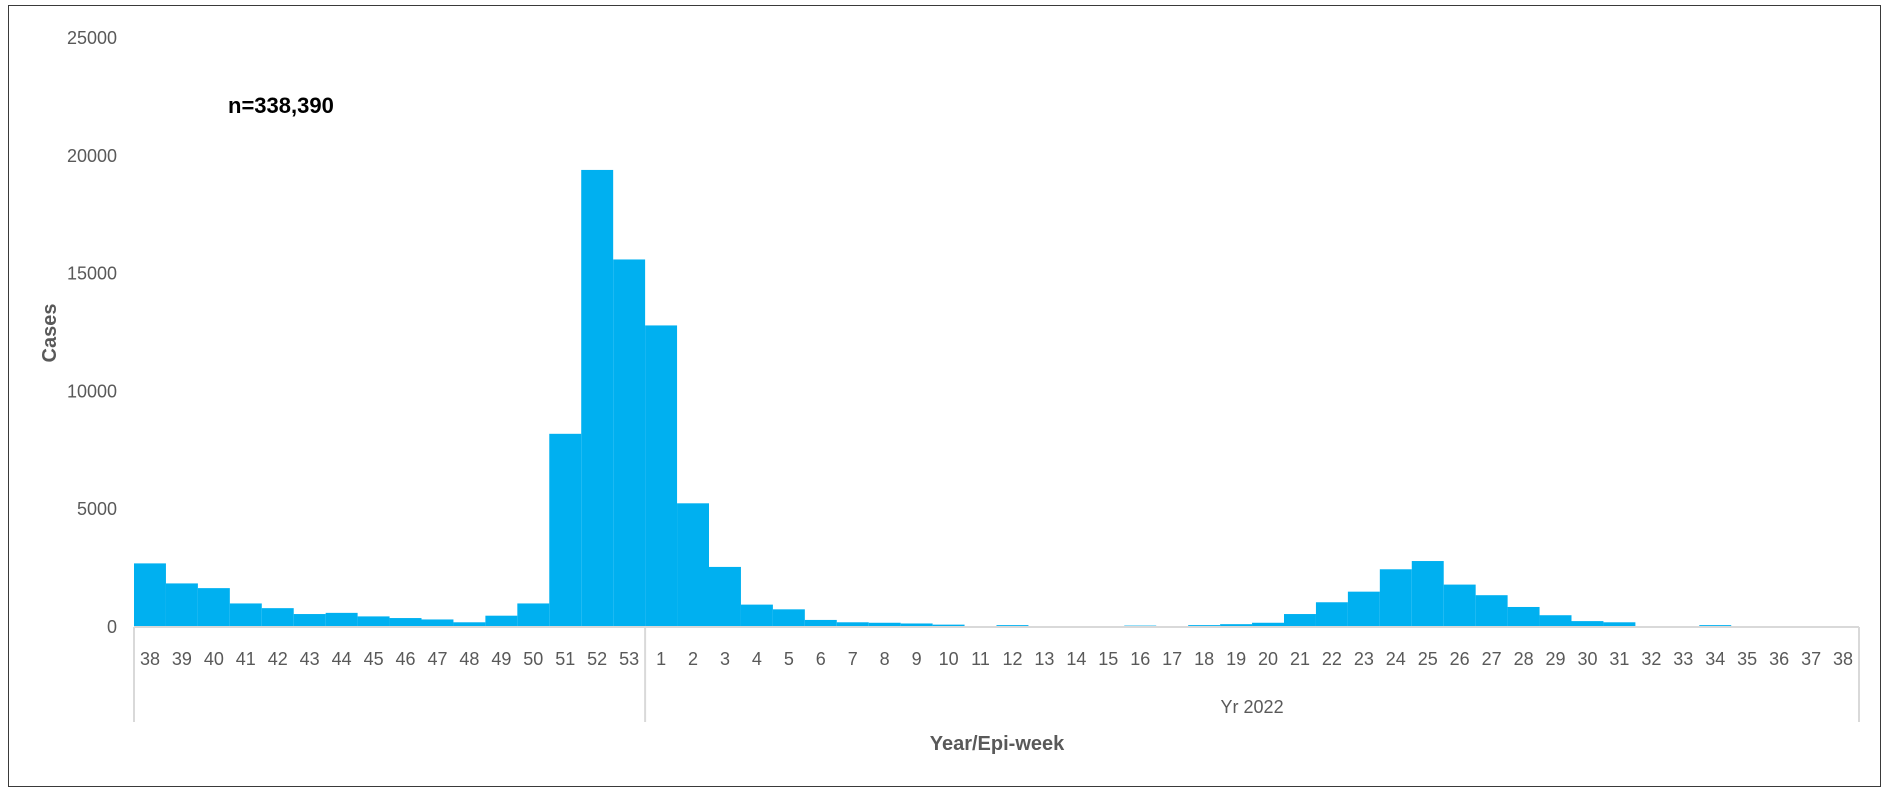 This screenshot has width=1881, height=789. I want to click on x-tick-label: 17, so click(1172, 659).